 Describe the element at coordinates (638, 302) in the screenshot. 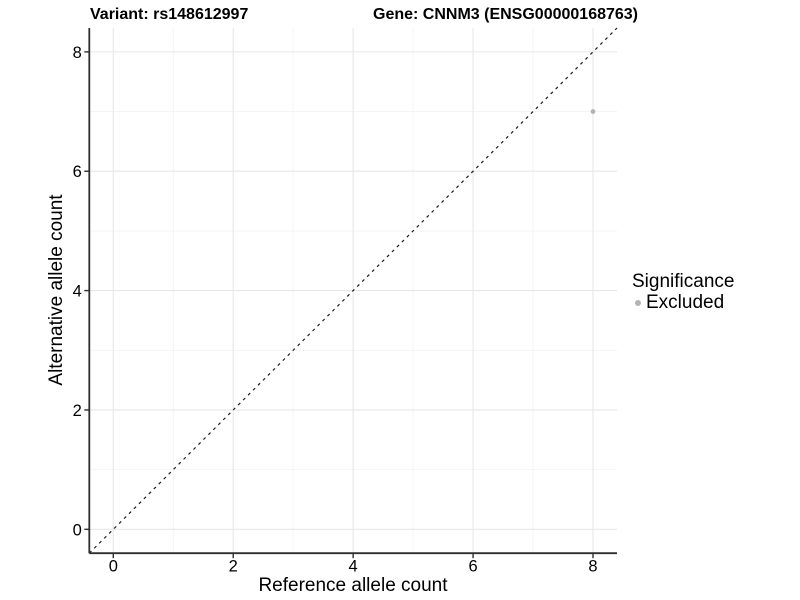

I see `legend-point-icon` at that location.